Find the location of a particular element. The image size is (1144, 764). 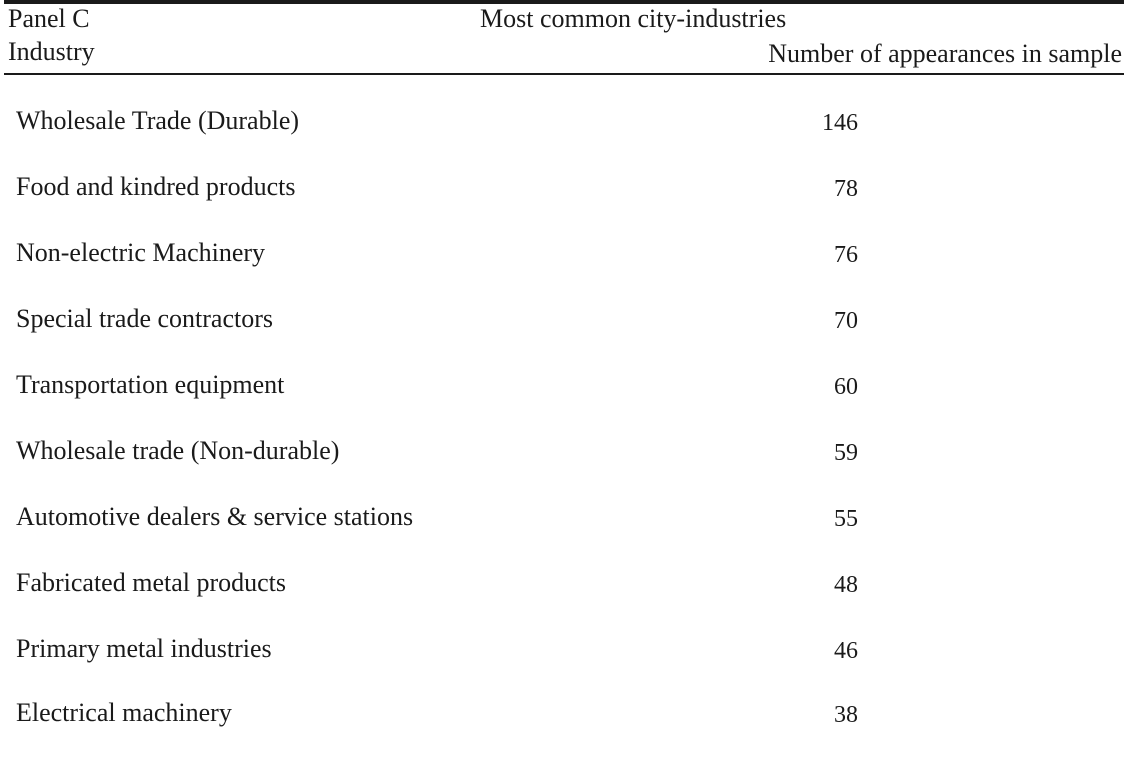

appearance-count: 78 is located at coordinates (846, 189).